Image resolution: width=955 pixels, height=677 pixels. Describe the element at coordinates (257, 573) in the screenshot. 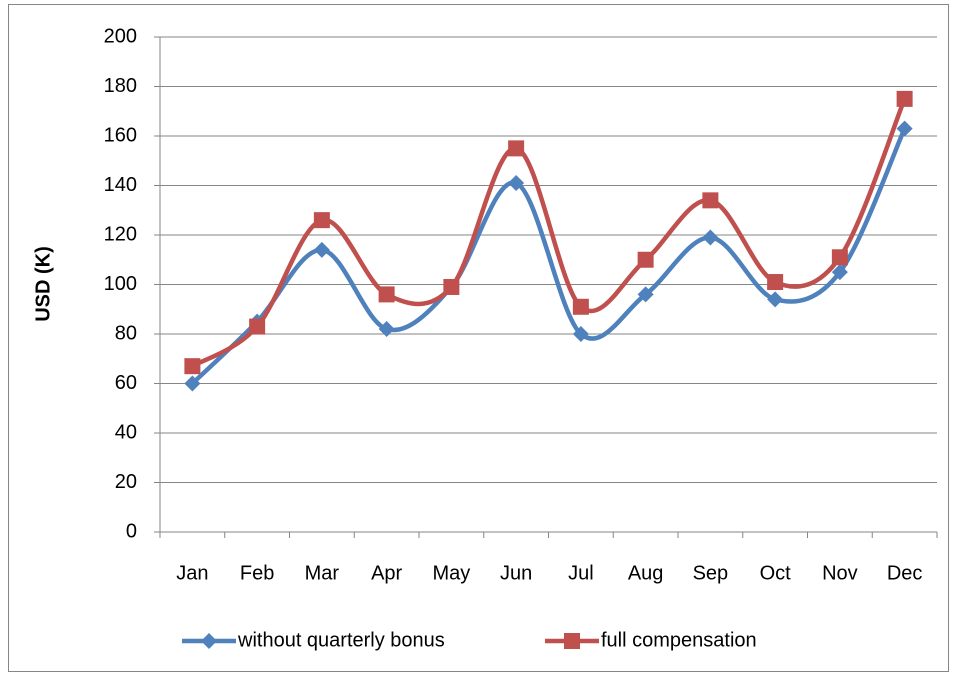

I see `x-tick-label: Feb` at that location.